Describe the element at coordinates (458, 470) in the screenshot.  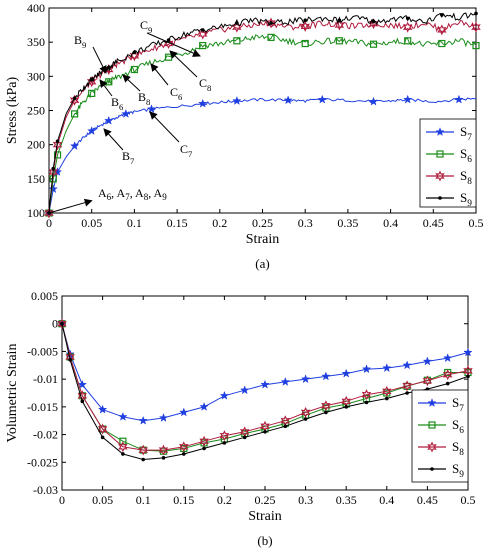
I see `legend-label: S9` at that location.